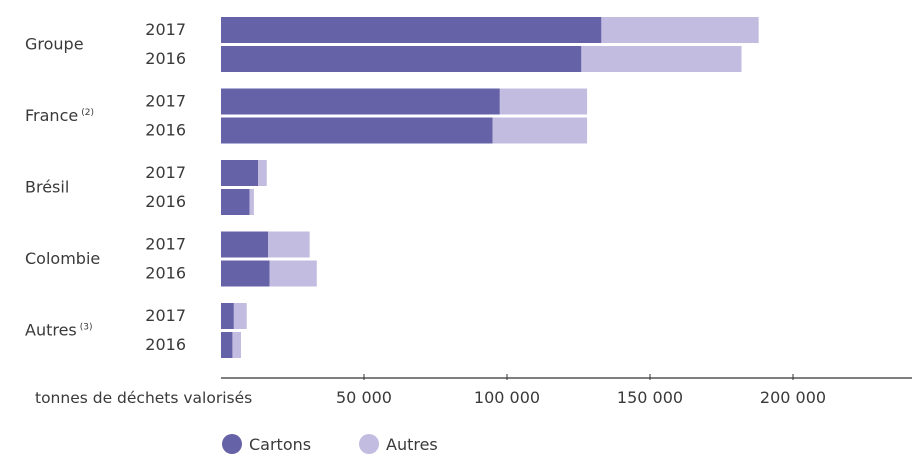 This screenshot has height=459, width=922. Describe the element at coordinates (59, 330) in the screenshot. I see `category-label: Autres (3)` at that location.